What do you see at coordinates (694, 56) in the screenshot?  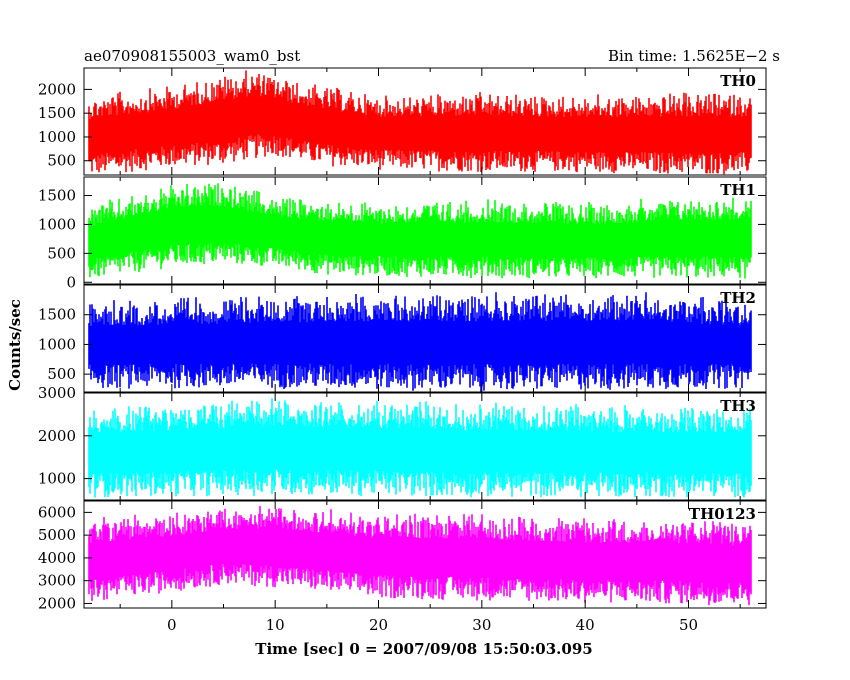 I see `chart-title-right: Bin time: 1.5625E−2 s` at bounding box center [694, 56].